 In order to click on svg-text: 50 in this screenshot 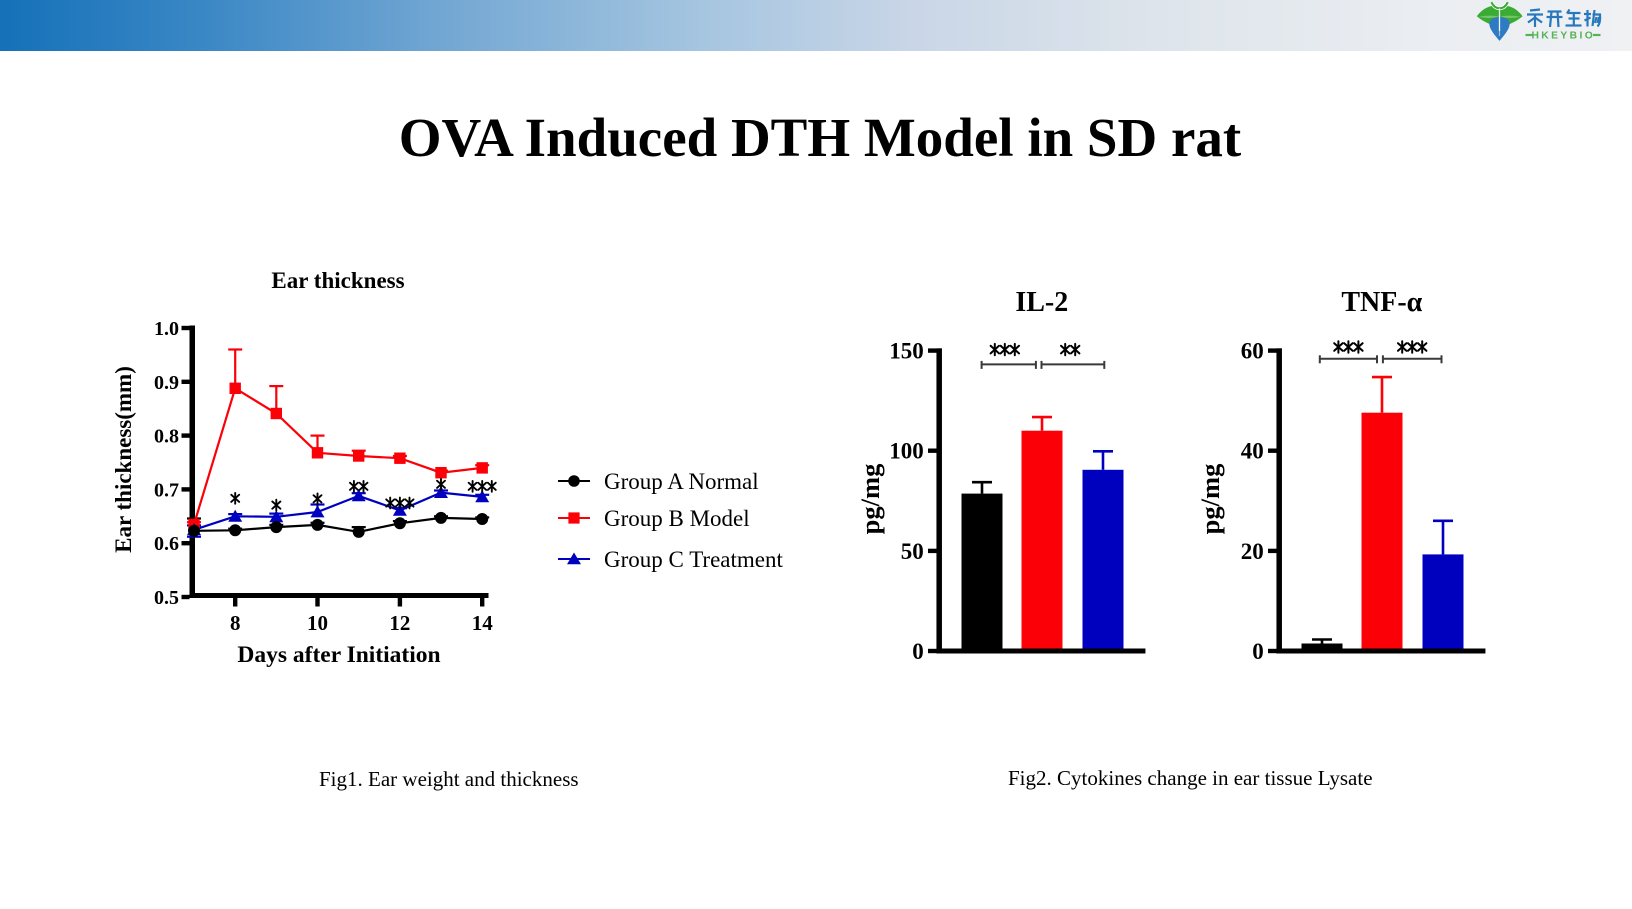, I will do `click(912, 551)`.